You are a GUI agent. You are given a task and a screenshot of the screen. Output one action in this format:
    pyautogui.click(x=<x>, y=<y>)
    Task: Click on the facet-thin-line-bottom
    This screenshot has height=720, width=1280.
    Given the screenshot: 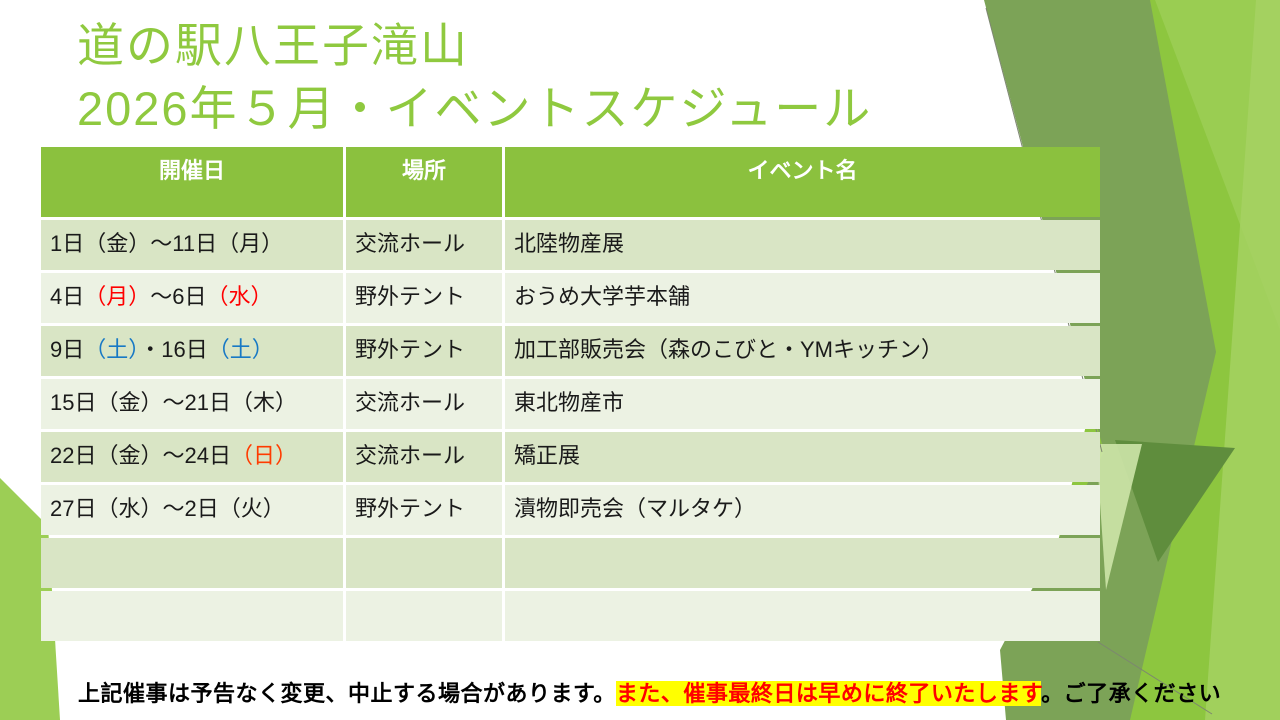 What is the action you would take?
    pyautogui.click(x=1155, y=678)
    